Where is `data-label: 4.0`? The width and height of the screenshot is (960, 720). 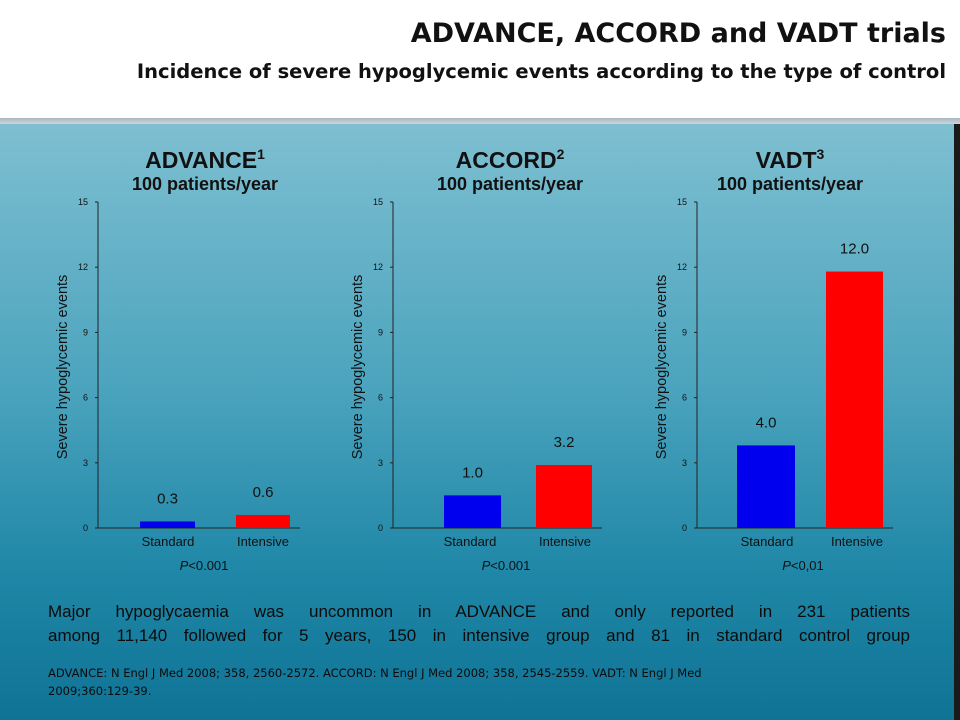
data-label: 4.0 is located at coordinates (766, 422).